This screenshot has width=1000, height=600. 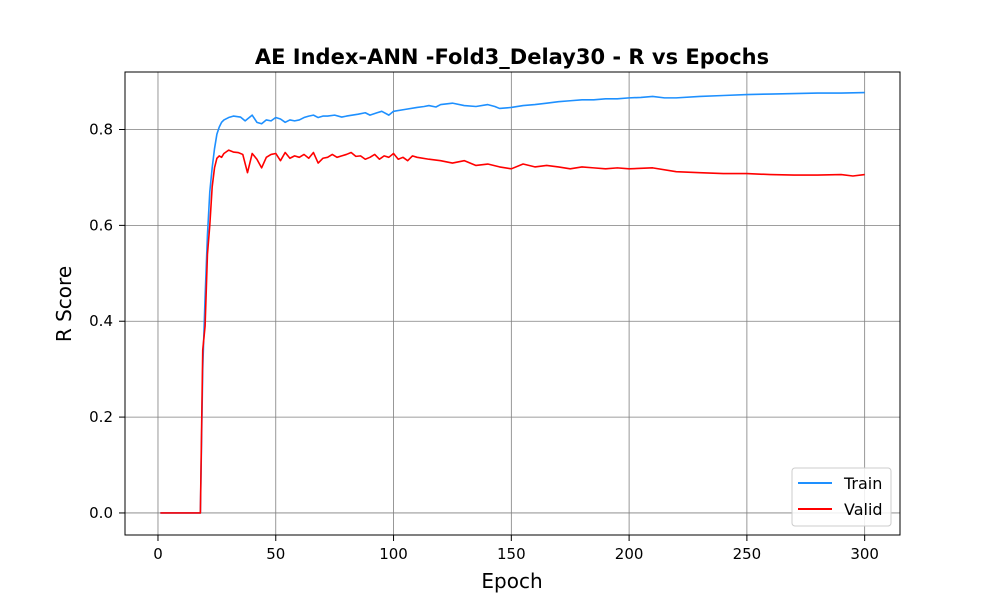 What do you see at coordinates (393, 554) in the screenshot?
I see `x-tick-label: 100` at bounding box center [393, 554].